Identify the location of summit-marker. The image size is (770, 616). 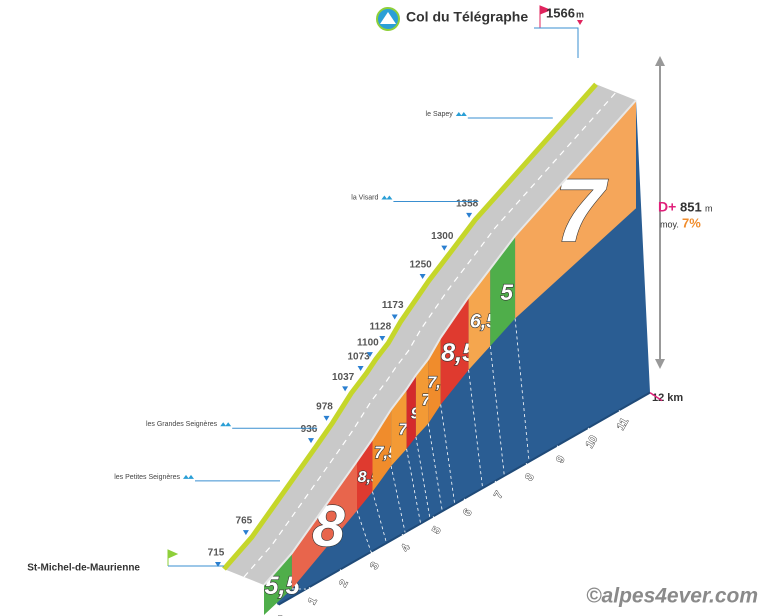
(580, 22).